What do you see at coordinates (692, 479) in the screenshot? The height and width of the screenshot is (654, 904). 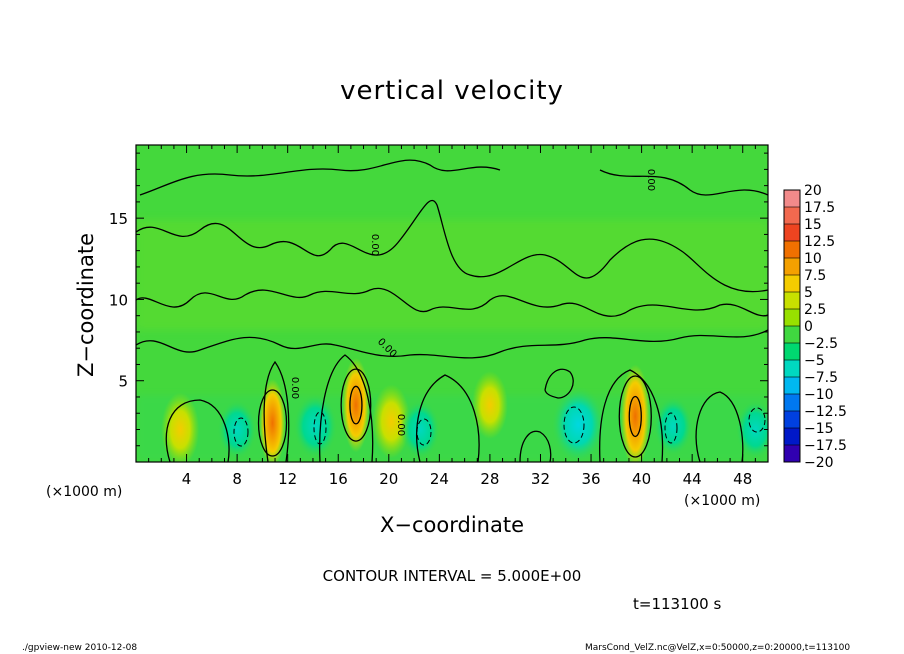 I see `x-tick-label: 44` at bounding box center [692, 479].